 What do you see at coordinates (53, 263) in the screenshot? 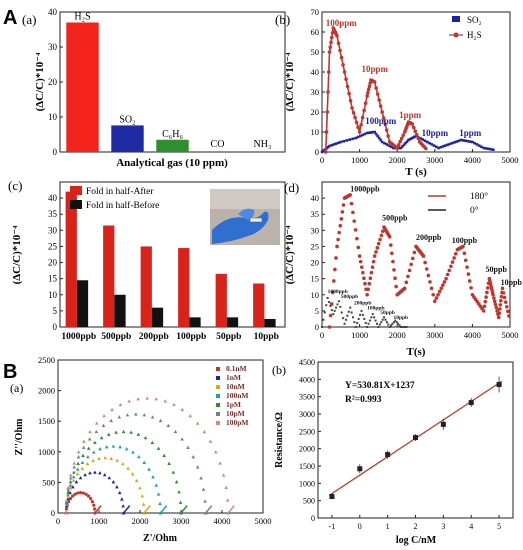
I see `c1-ytick-label: 20` at bounding box center [53, 263].